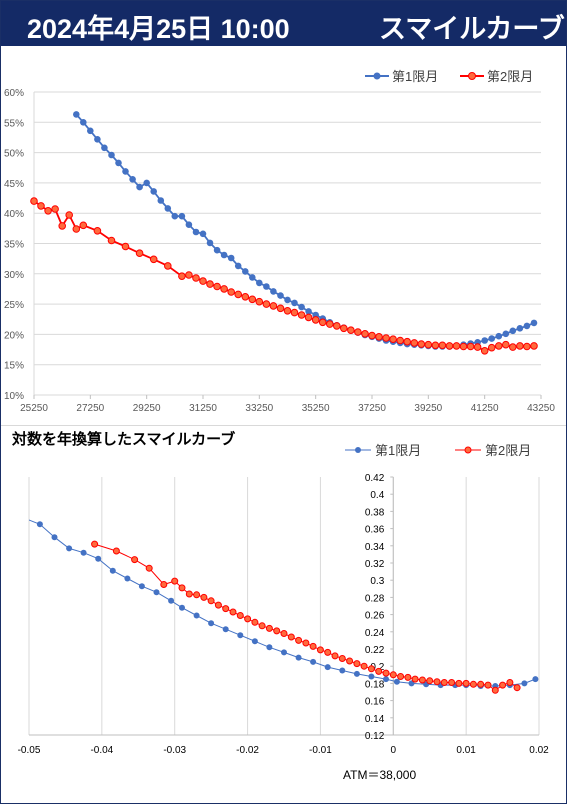  What do you see at coordinates (14, 184) in the screenshot?
I see `chart1-y-tick-label: 45%` at bounding box center [14, 184].